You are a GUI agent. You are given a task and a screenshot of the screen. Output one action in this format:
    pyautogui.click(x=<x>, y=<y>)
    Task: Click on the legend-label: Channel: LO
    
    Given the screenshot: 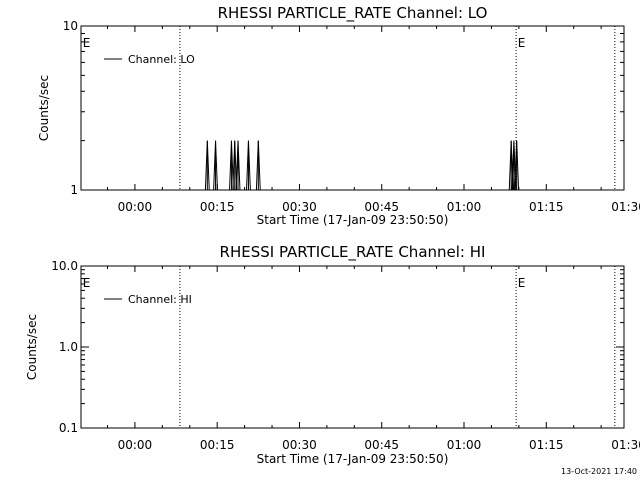 What is the action you would take?
    pyautogui.click(x=161, y=59)
    